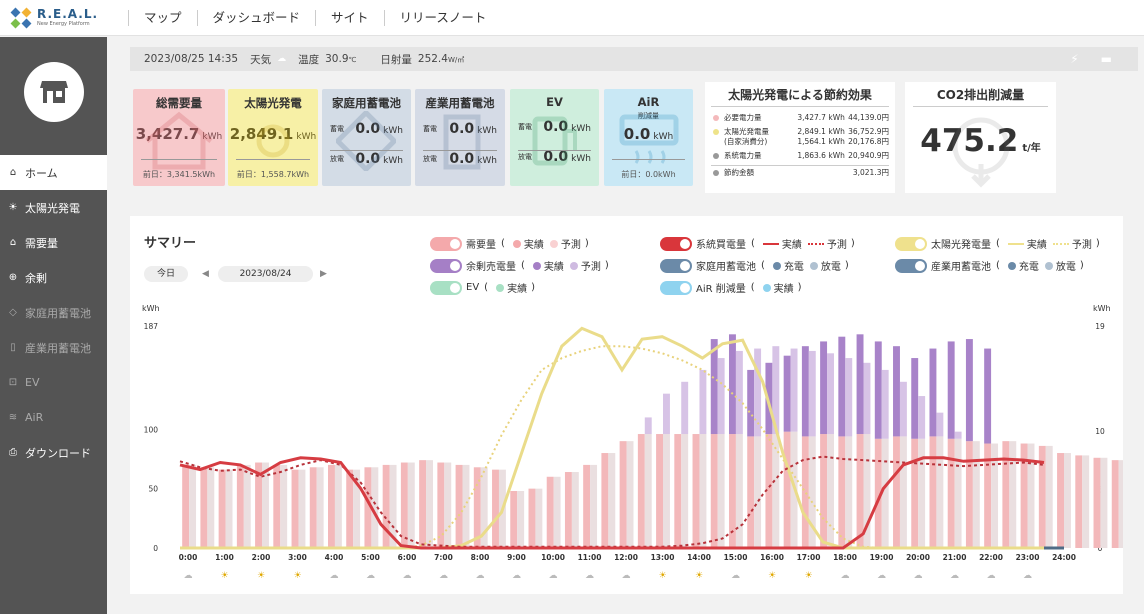 The height and width of the screenshot is (614, 1144). What do you see at coordinates (1106, 59) in the screenshot?
I see `chat-icon: ▬` at bounding box center [1106, 59].